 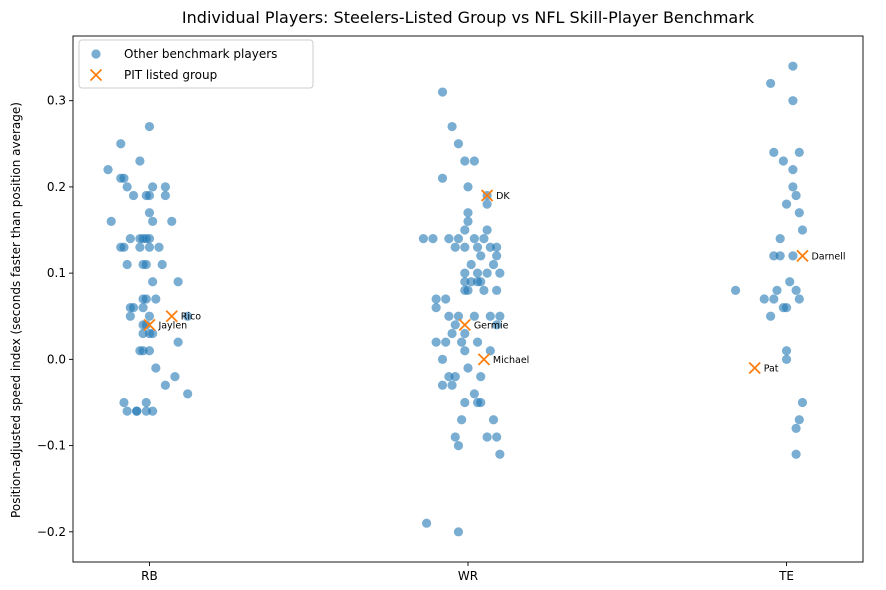 I want to click on pit-point-label: Michael, so click(x=511, y=360).